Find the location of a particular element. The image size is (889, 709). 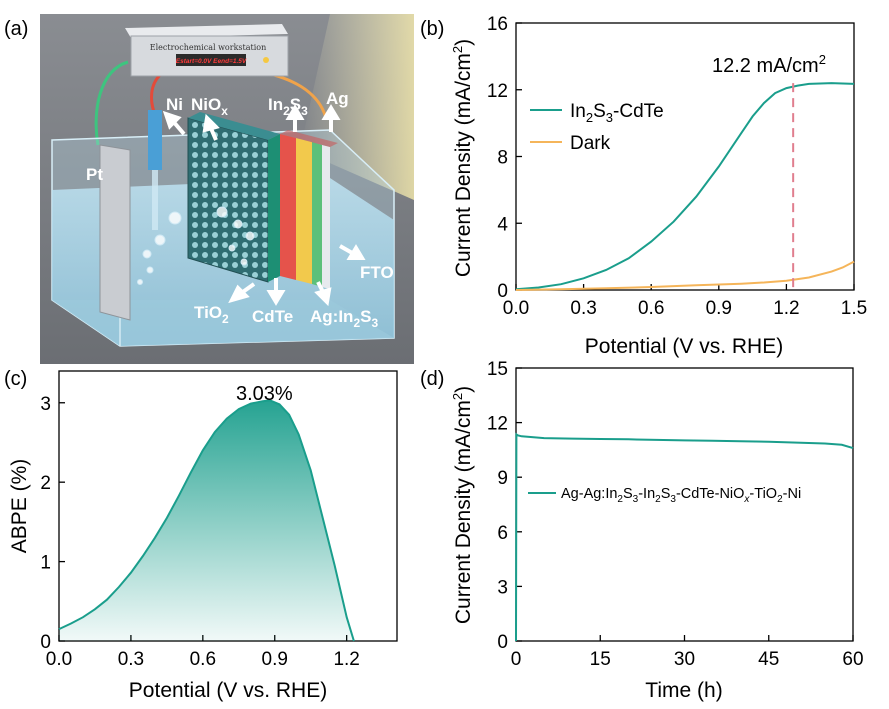

x-axis-label-c: Potential (V vs. RHE) is located at coordinates (228, 690).